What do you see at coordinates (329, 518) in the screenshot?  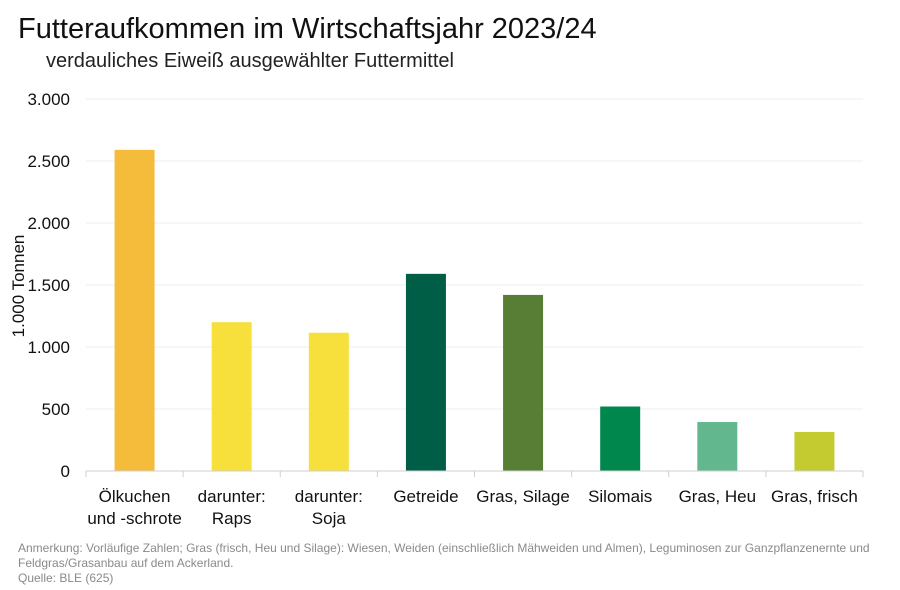 I see `x-tick-label: Soja` at bounding box center [329, 518].